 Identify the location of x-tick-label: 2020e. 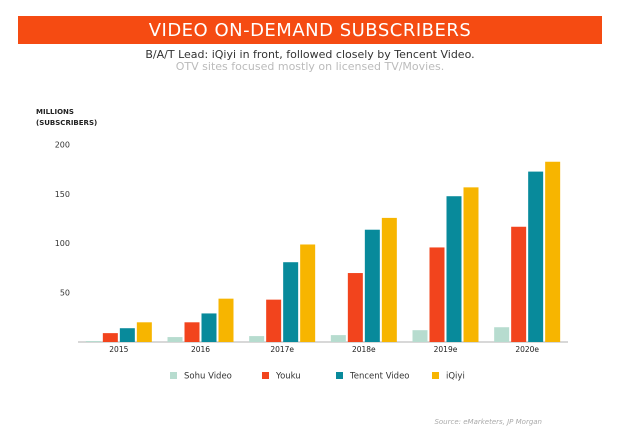
(527, 349).